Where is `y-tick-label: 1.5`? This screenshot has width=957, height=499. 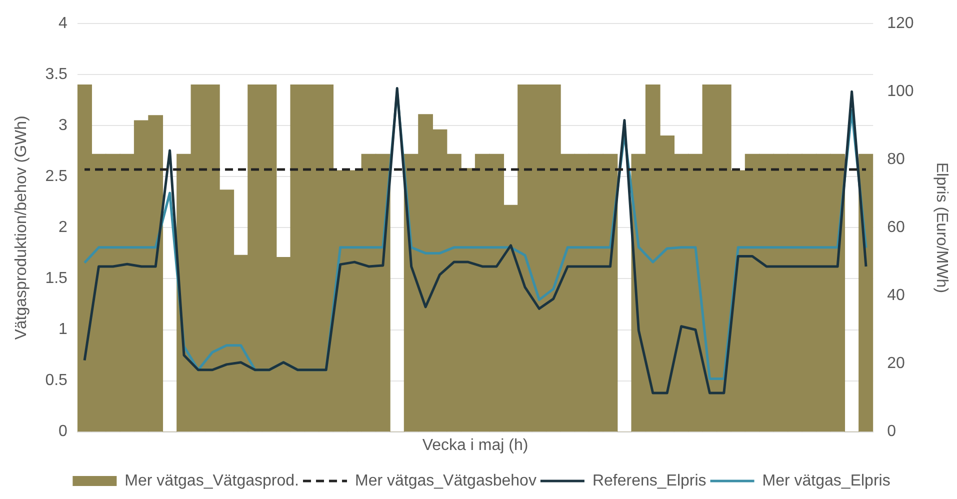
y-tick-label: 1.5 is located at coordinates (56, 279).